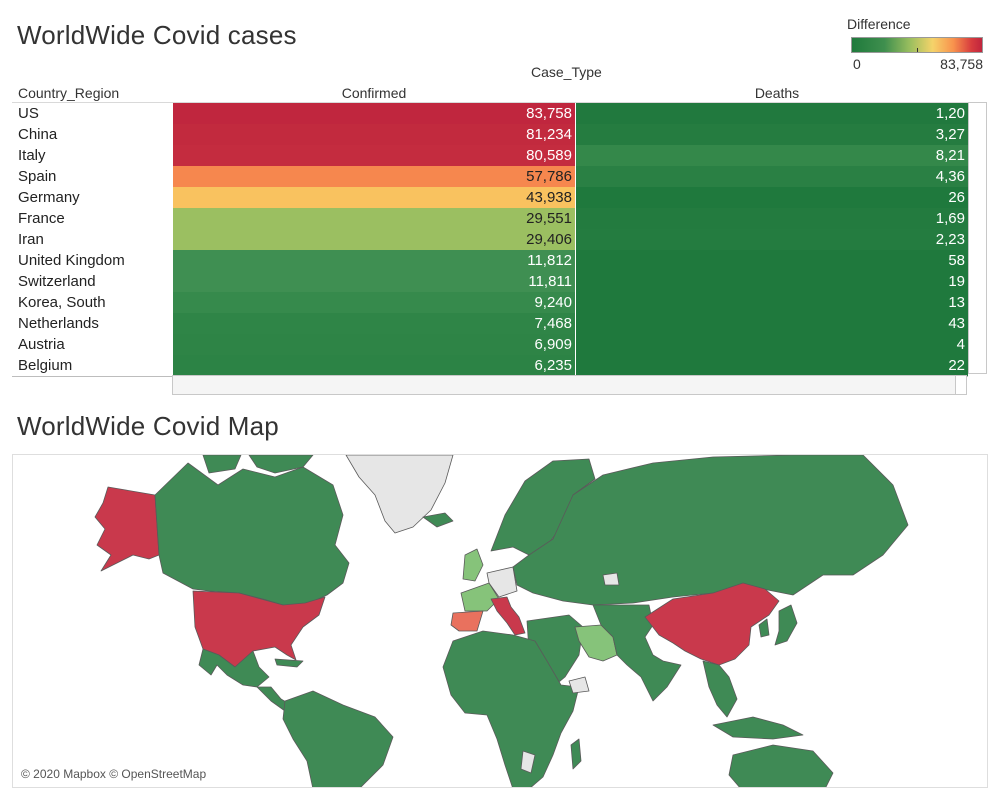  What do you see at coordinates (528, 762) in the screenshot?
I see `no-data-patch-africa` at bounding box center [528, 762].